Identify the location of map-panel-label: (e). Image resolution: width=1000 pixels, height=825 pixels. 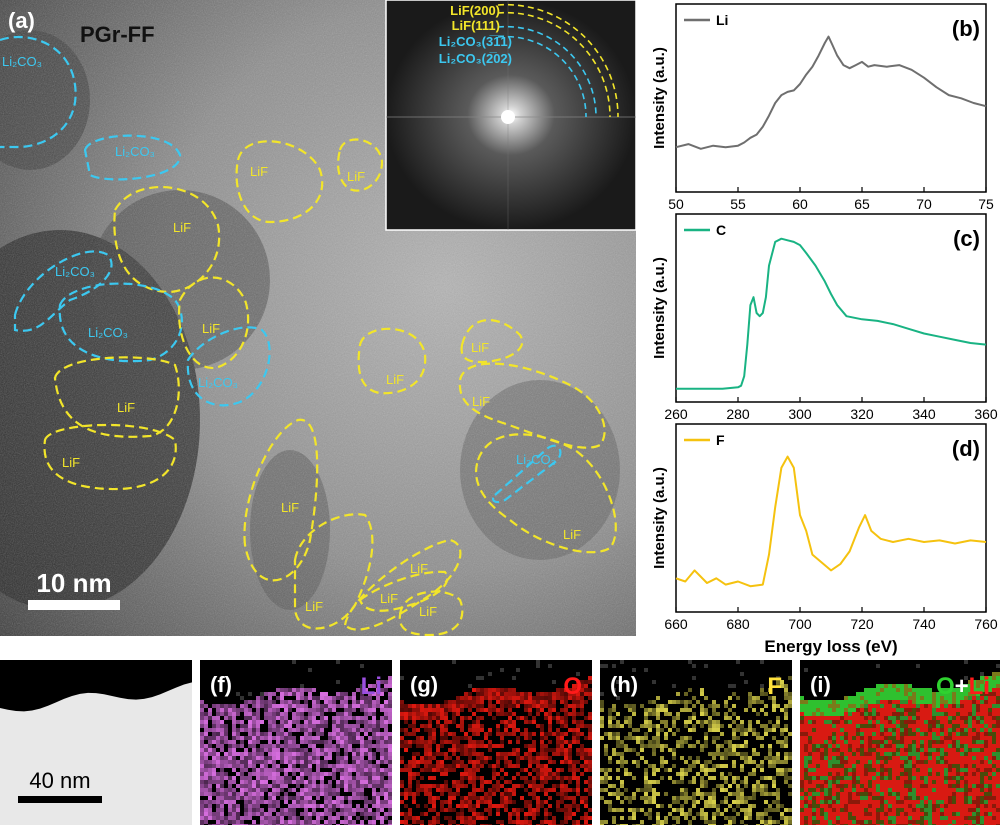
(23, 684).